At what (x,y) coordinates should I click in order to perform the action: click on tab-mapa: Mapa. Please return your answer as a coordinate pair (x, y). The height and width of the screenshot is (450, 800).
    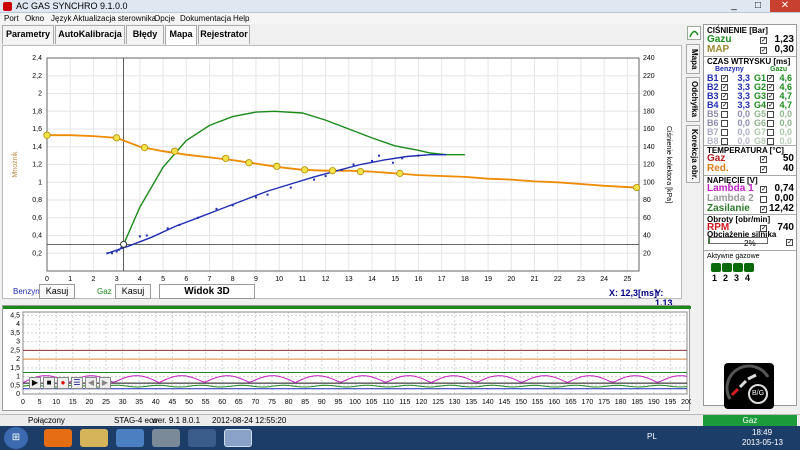
    Looking at the image, I should click on (181, 35).